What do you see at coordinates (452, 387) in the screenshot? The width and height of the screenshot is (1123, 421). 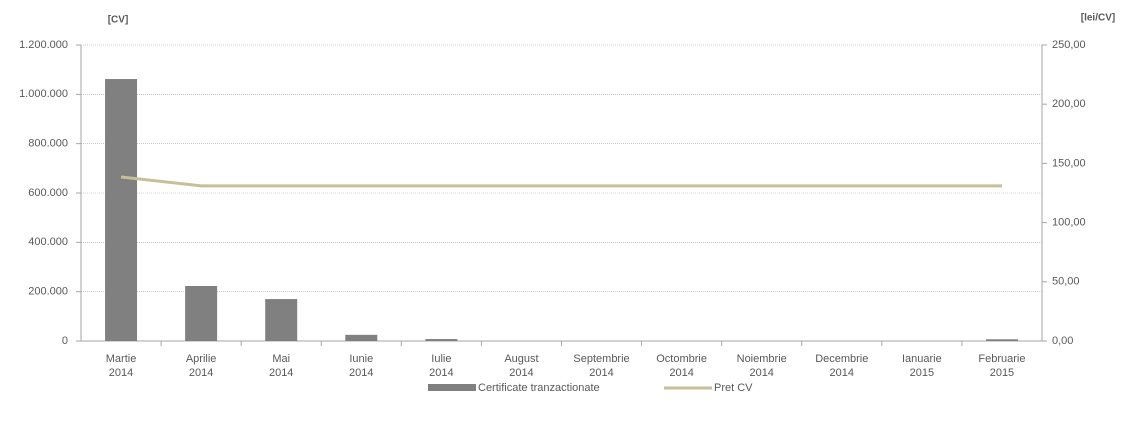 I see `legend-swatch` at bounding box center [452, 387].